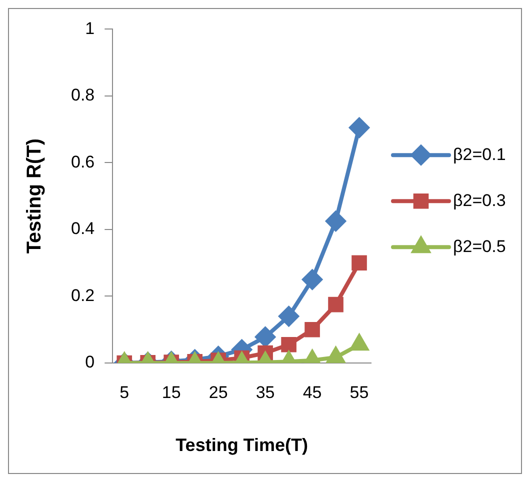 This screenshot has width=530, height=483. What do you see at coordinates (90, 362) in the screenshot?
I see `y-tick-label: 0` at bounding box center [90, 362].